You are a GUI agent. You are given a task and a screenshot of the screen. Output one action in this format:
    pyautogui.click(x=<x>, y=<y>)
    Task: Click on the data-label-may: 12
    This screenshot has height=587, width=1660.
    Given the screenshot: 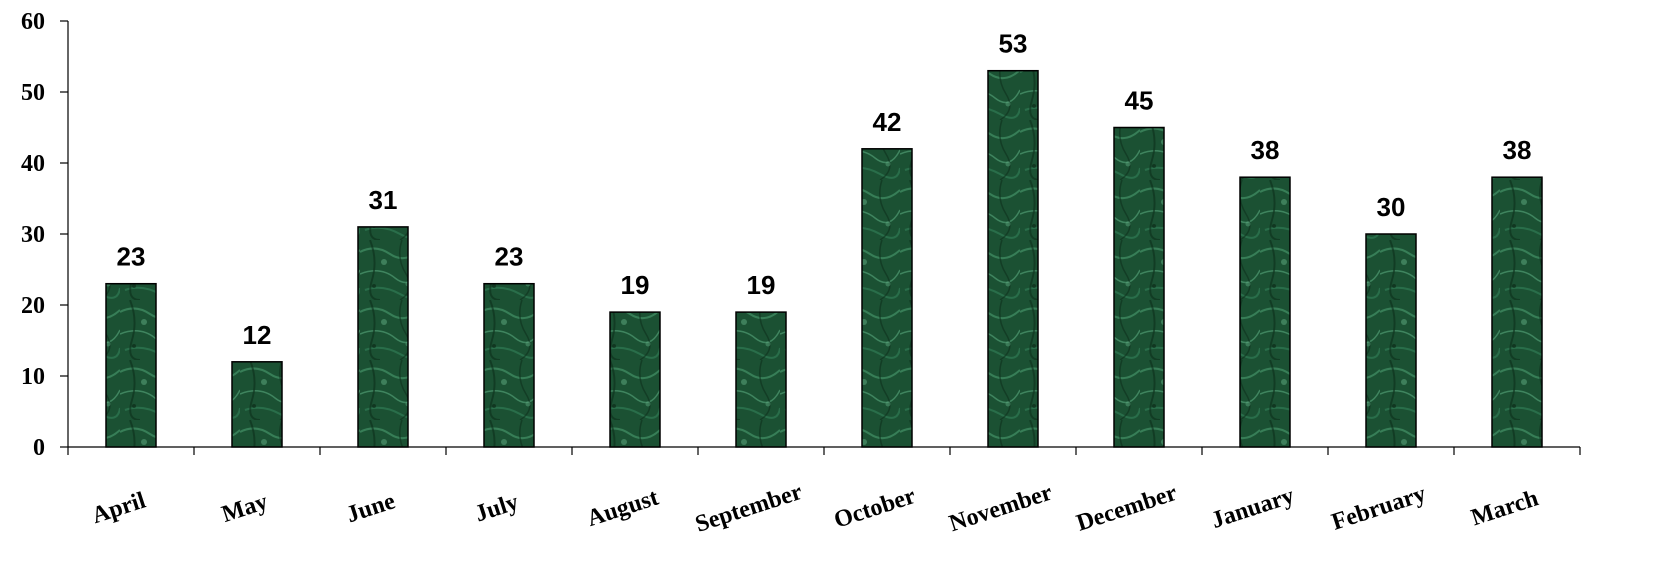 What is the action you would take?
    pyautogui.click(x=257, y=335)
    